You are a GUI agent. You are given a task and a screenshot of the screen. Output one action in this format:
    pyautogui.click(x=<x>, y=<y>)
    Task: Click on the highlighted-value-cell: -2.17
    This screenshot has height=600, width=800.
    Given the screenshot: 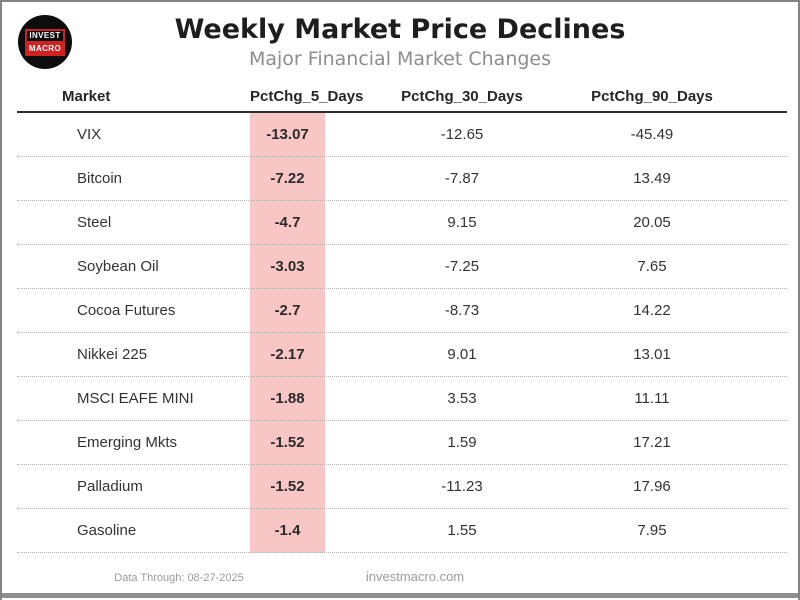 What is the action you would take?
    pyautogui.click(x=287, y=354)
    